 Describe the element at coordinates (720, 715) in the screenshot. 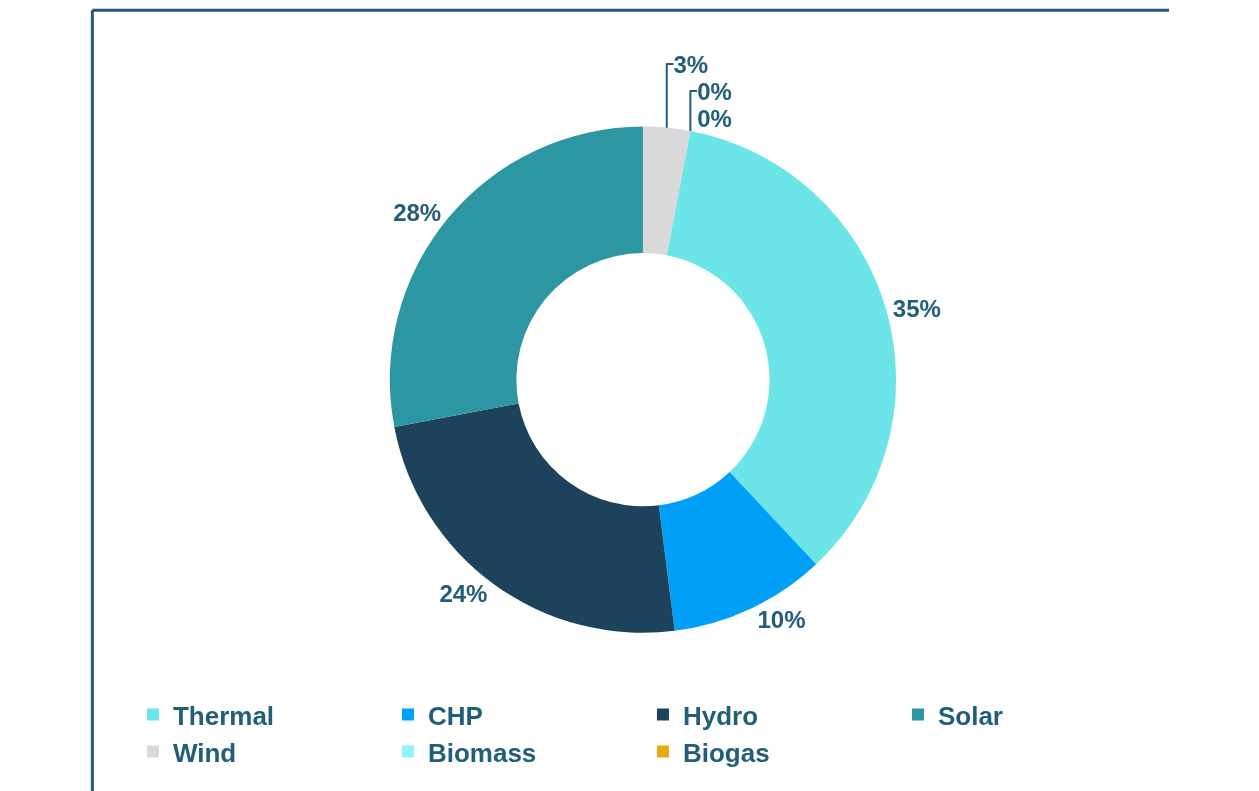

I see `legend-label: Hydro` at that location.